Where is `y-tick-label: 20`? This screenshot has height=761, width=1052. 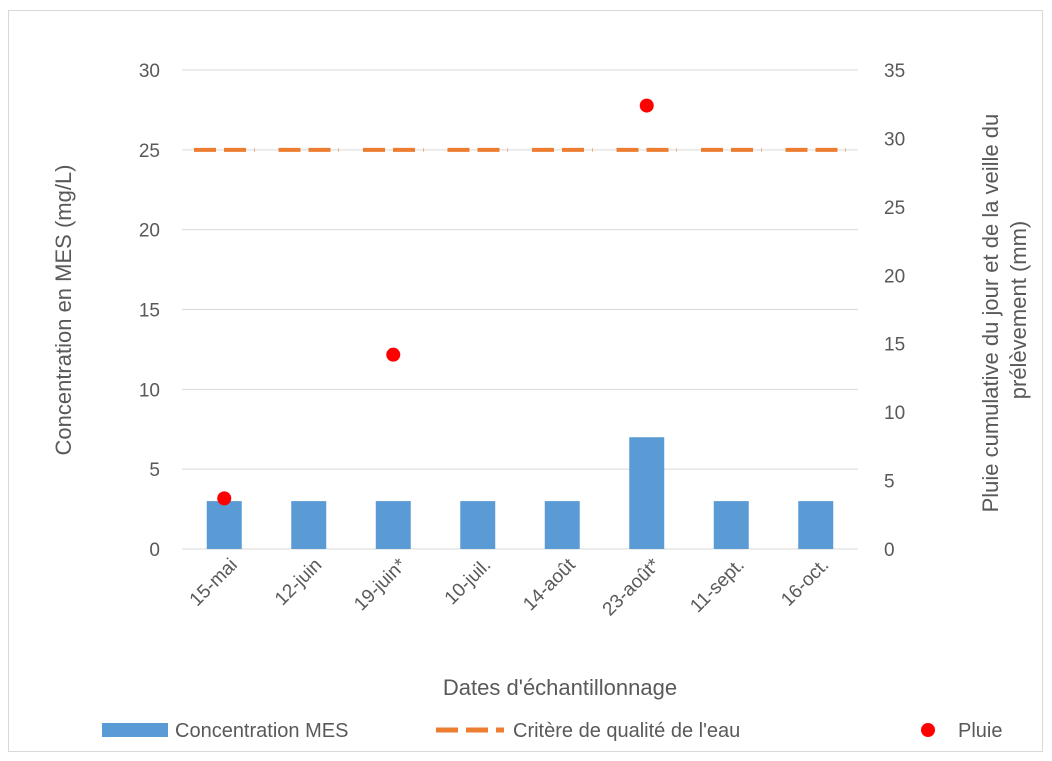 y-tick-label: 20 is located at coordinates (149, 231).